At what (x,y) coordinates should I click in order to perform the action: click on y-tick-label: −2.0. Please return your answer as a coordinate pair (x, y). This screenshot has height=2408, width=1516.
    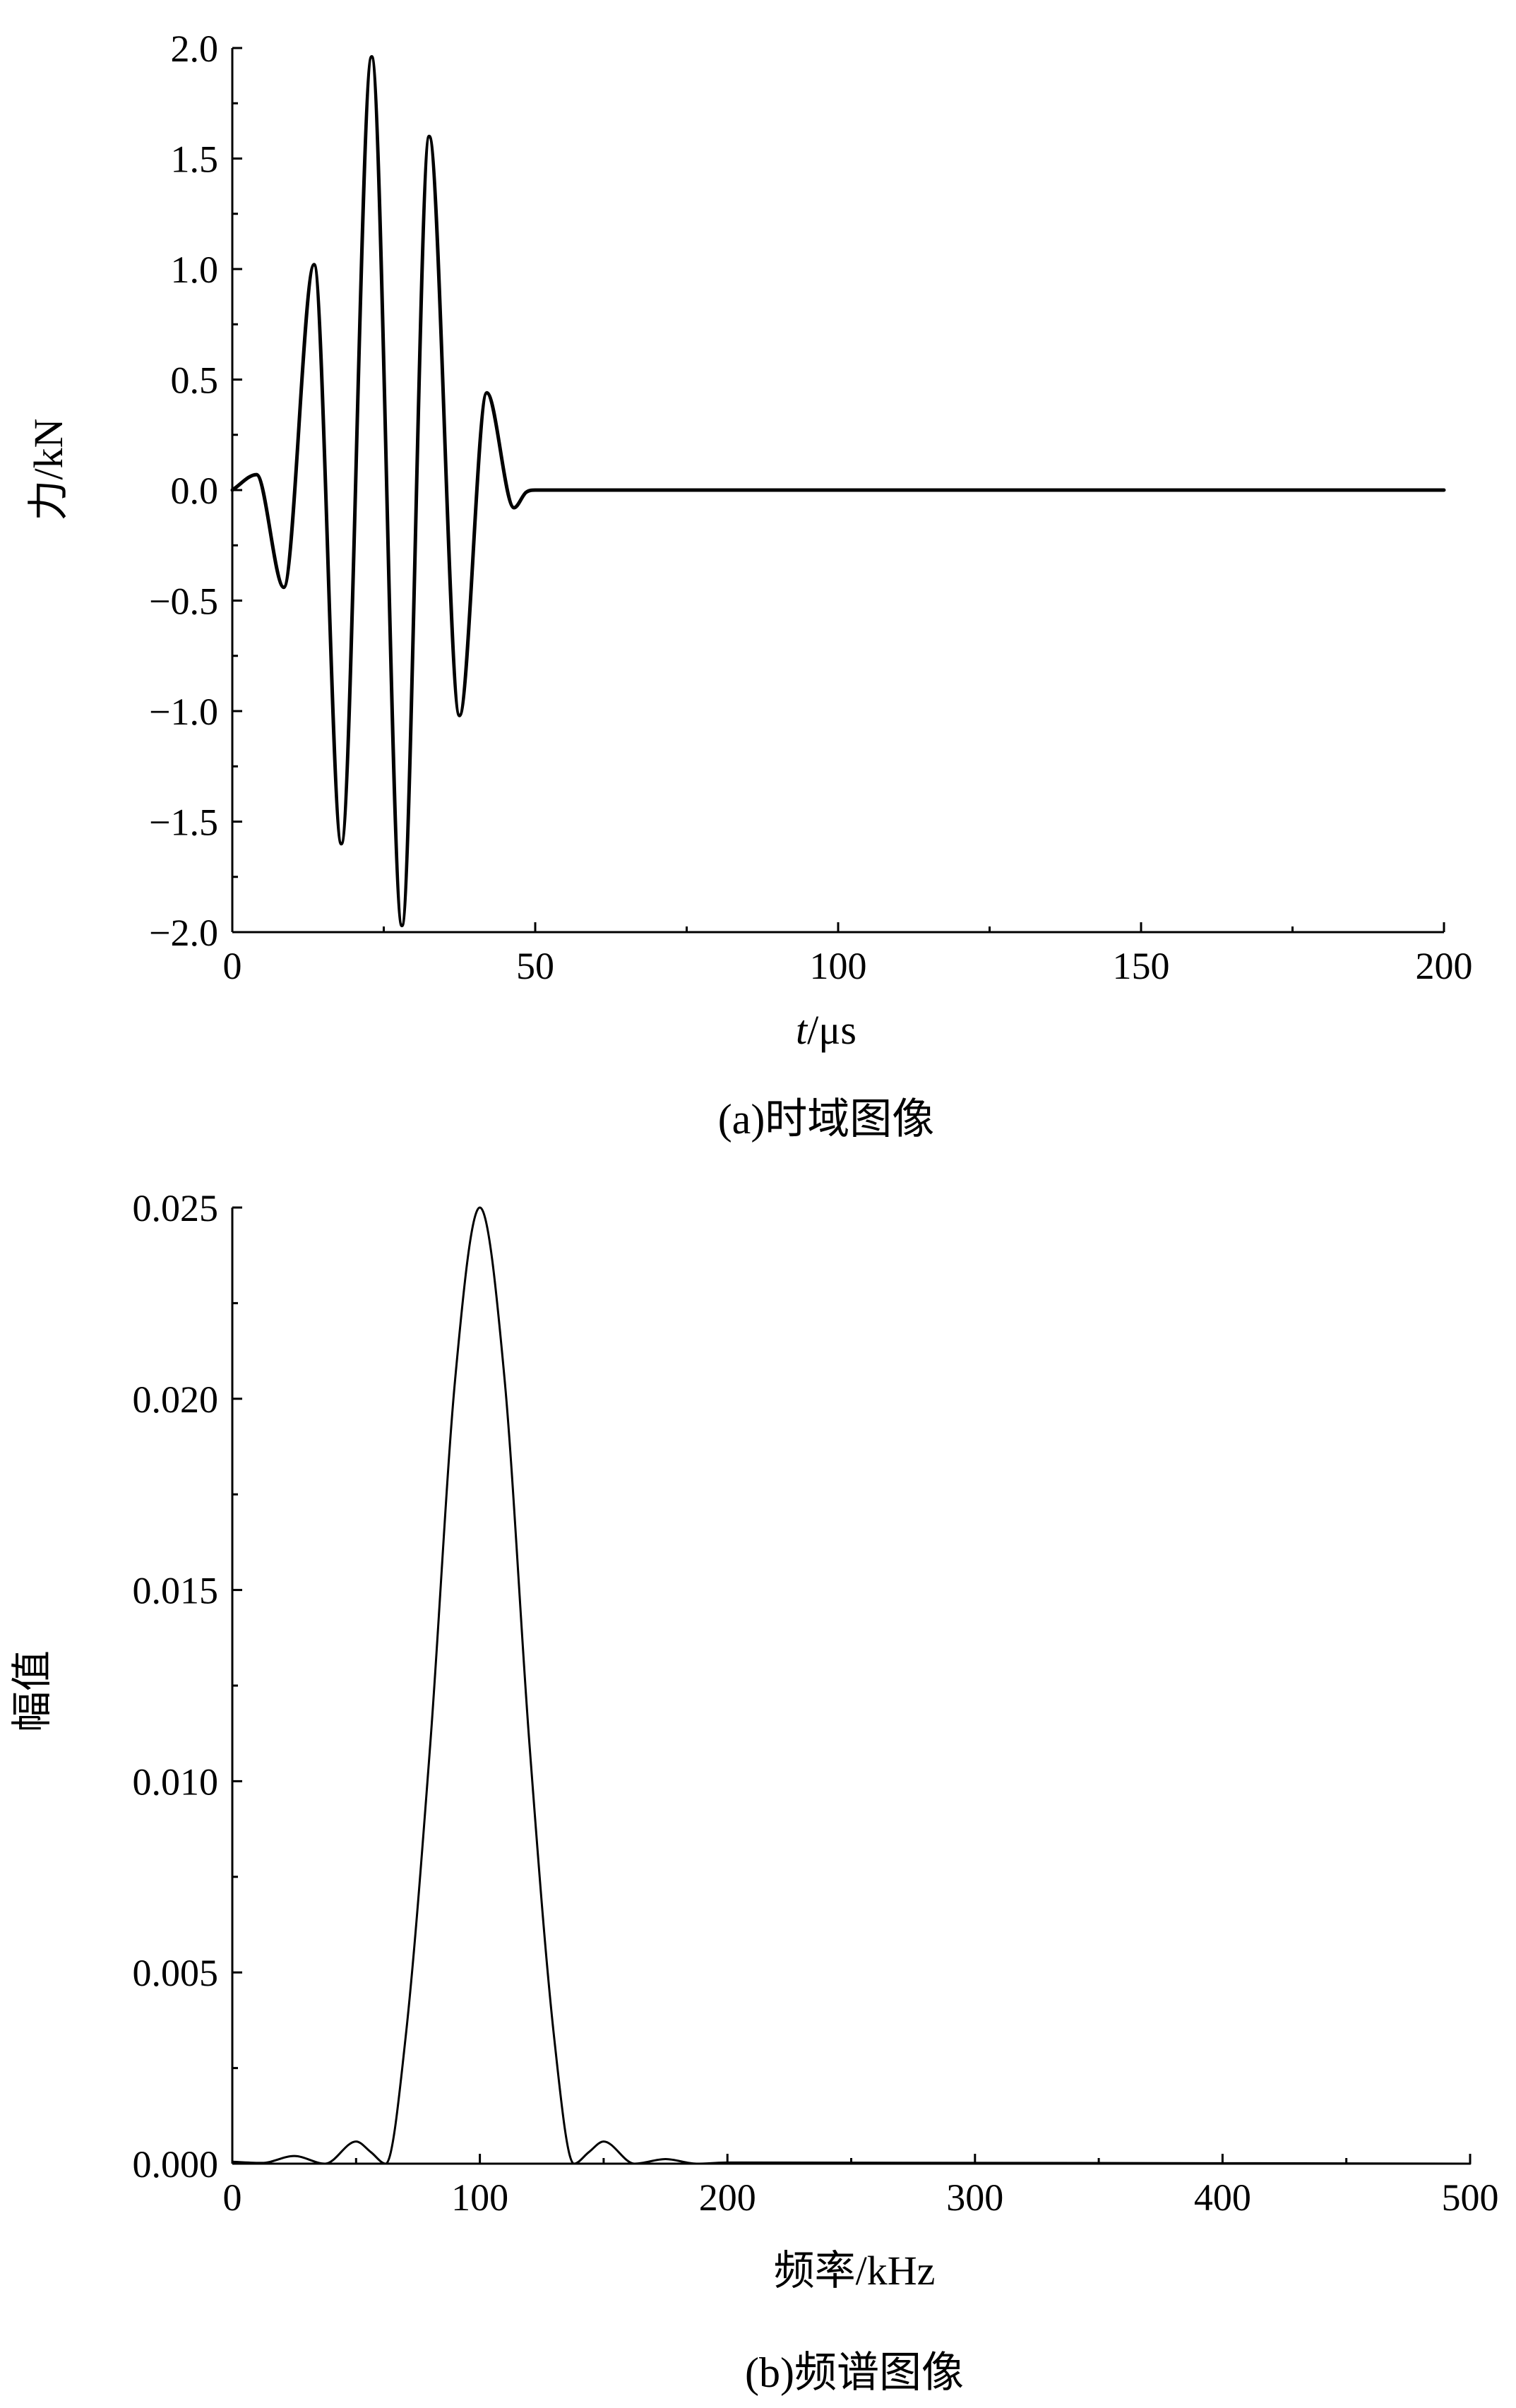
    Looking at the image, I should click on (183, 933).